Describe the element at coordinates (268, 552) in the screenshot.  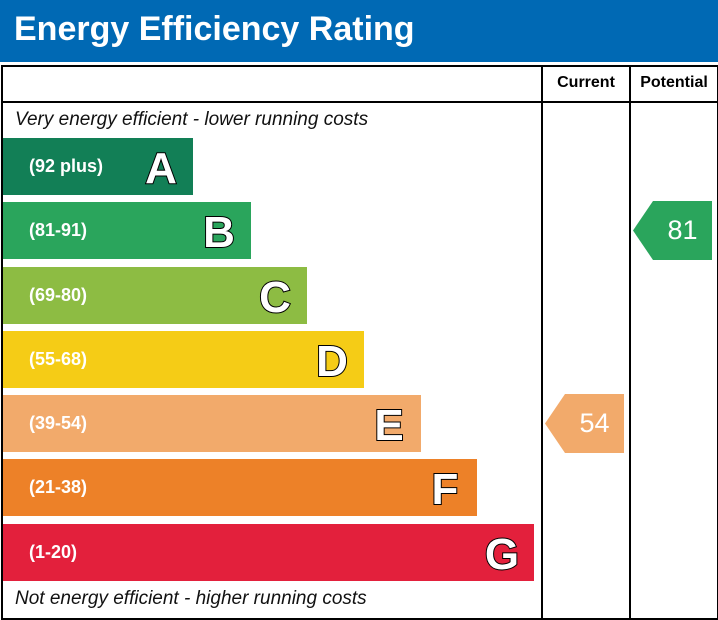
I see `band-g: (1-20) G` at that location.